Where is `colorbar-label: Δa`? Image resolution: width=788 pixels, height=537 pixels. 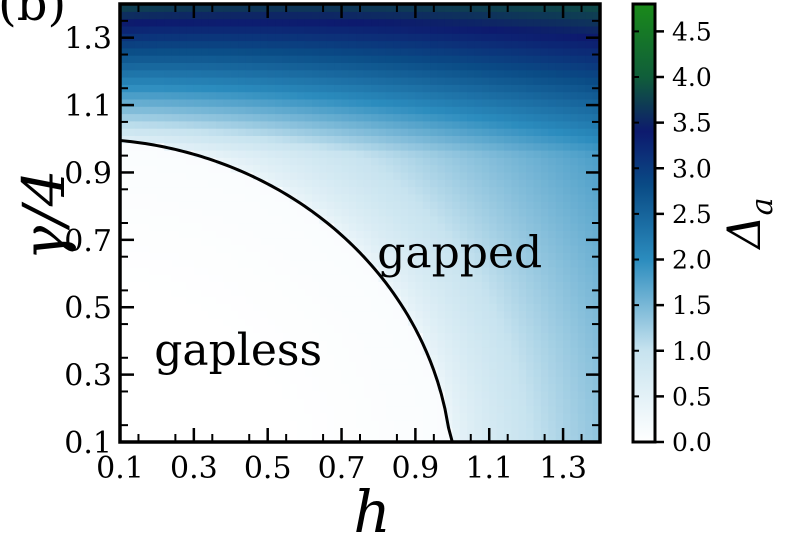
colorbar-label: Δa is located at coordinates (748, 223).